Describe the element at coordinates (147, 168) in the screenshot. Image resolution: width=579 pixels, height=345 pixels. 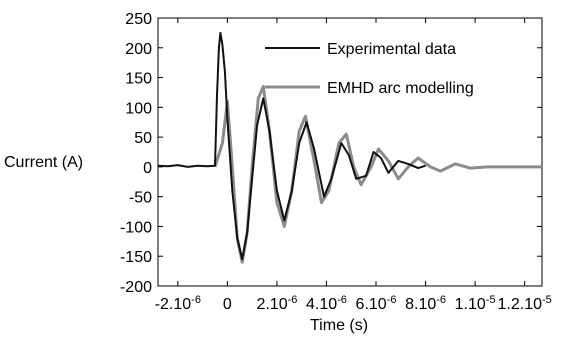
I see `y-tick-label: 0` at that location.